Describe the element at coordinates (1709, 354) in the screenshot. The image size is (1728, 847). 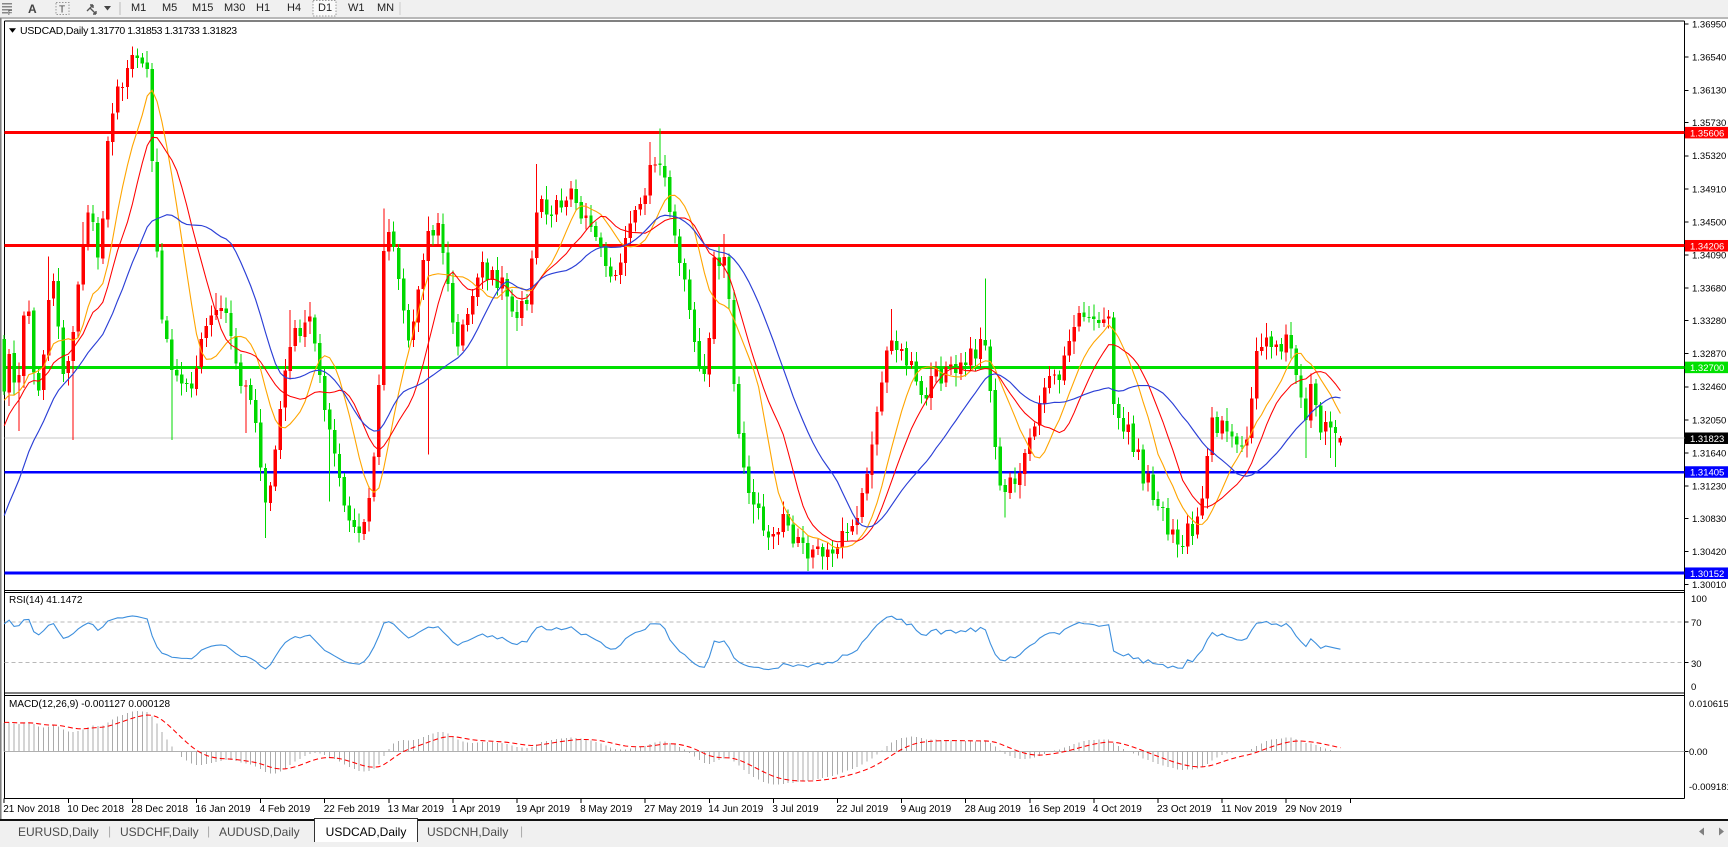
I see `svg-text: 1.32870` at that location.